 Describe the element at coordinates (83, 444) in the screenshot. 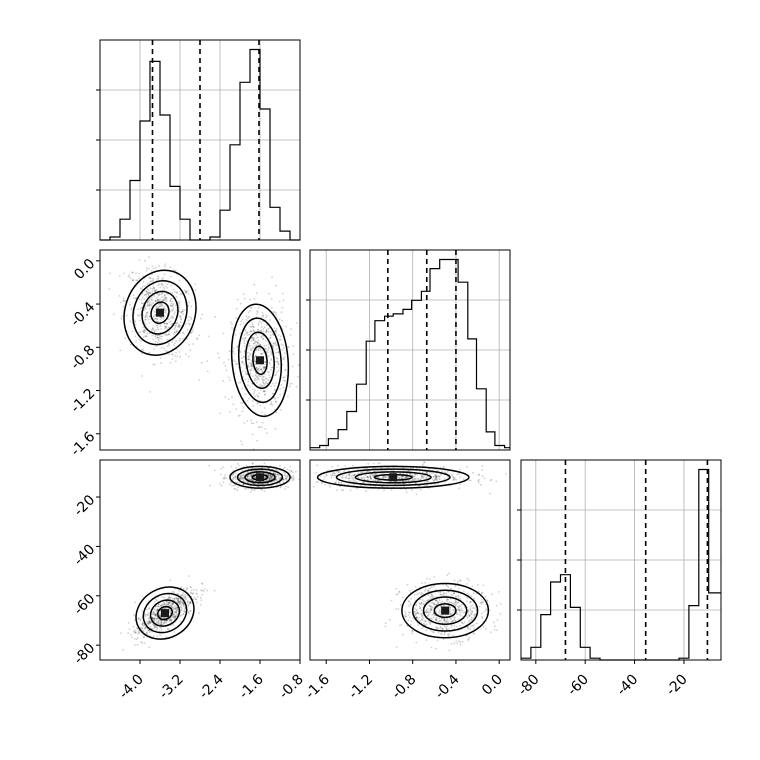

I see `y-tick-label: -1.6` at that location.